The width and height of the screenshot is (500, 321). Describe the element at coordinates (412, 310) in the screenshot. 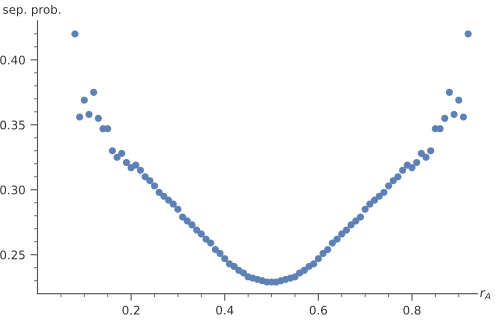

I see `x-tick-label: 0.8` at that location.